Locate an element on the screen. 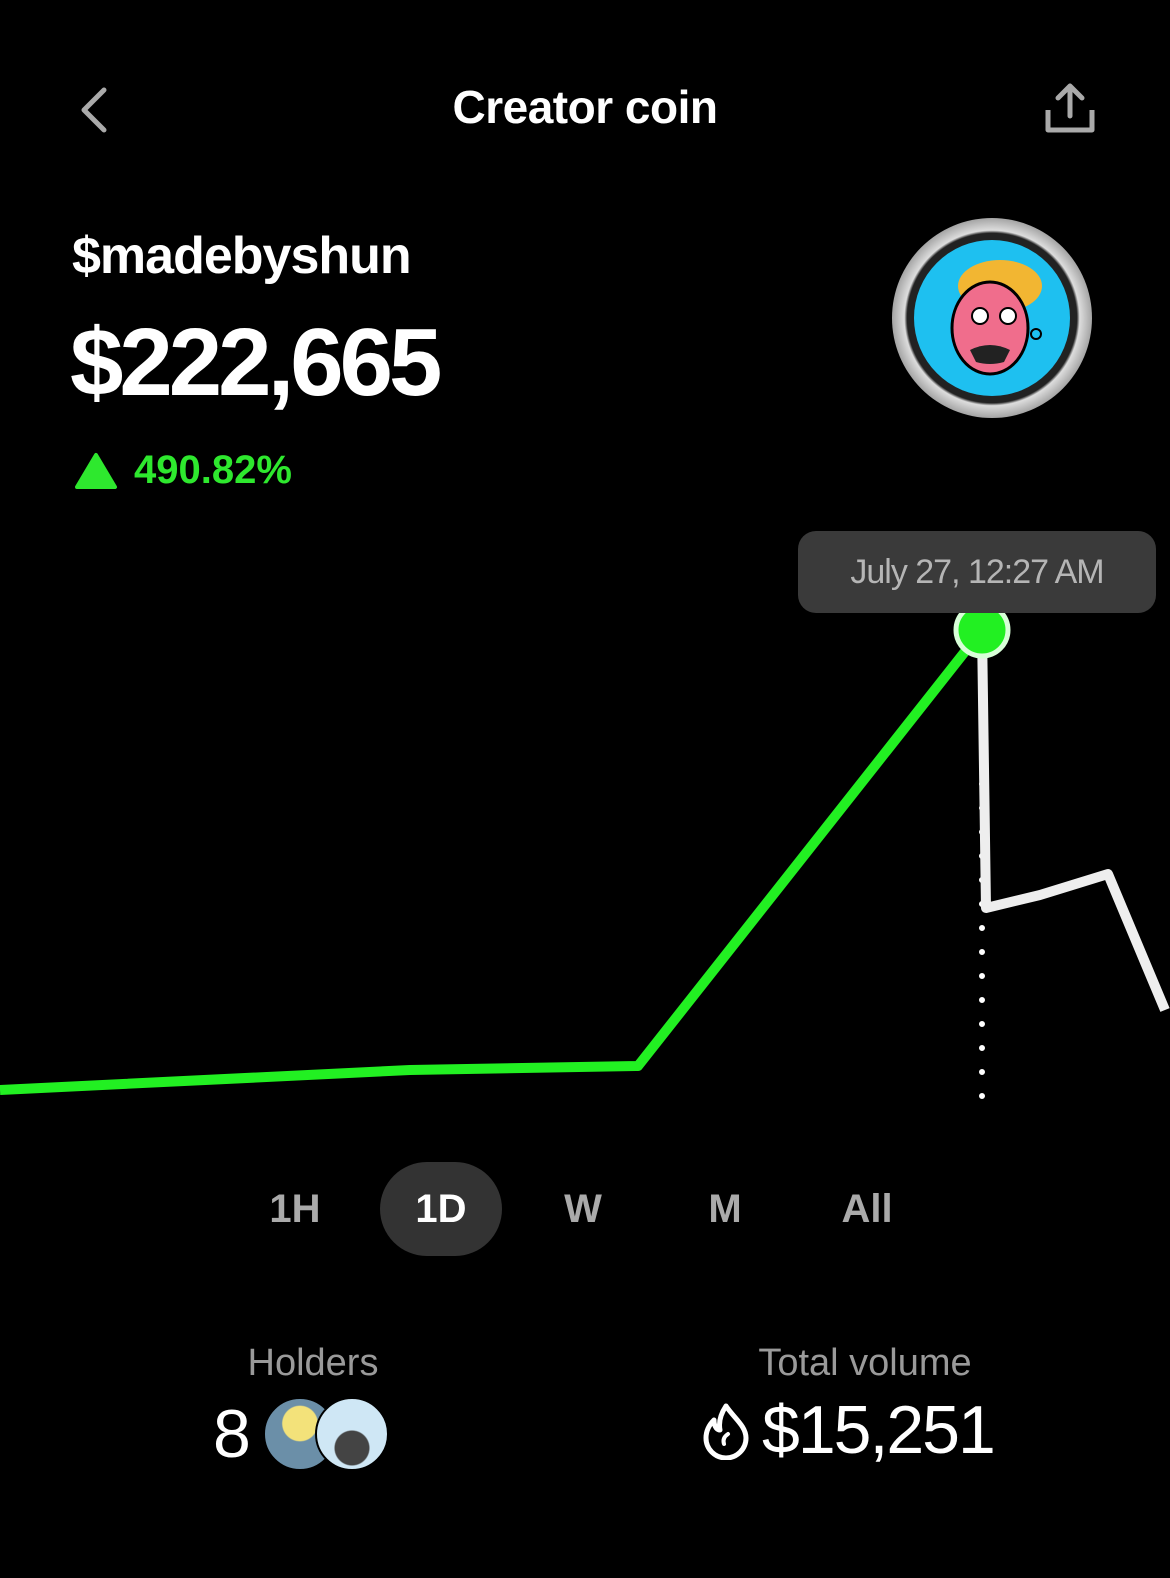  triangle-up-icon is located at coordinates (96, 470).